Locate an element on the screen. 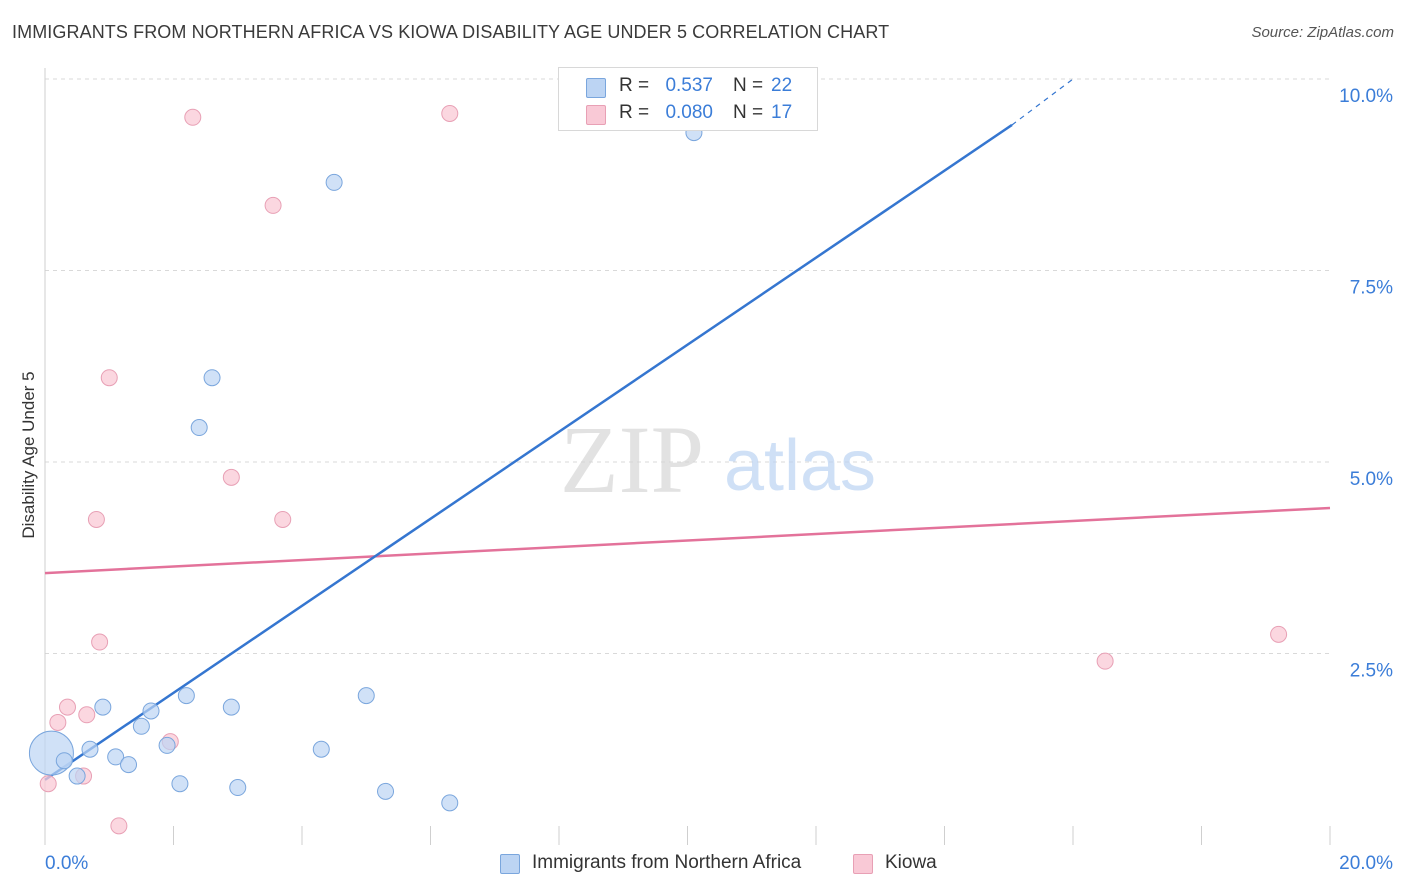 This screenshot has height=892, width=1406. bottom-legend-label: Immigrants from Northern Africa is located at coordinates (667, 862).